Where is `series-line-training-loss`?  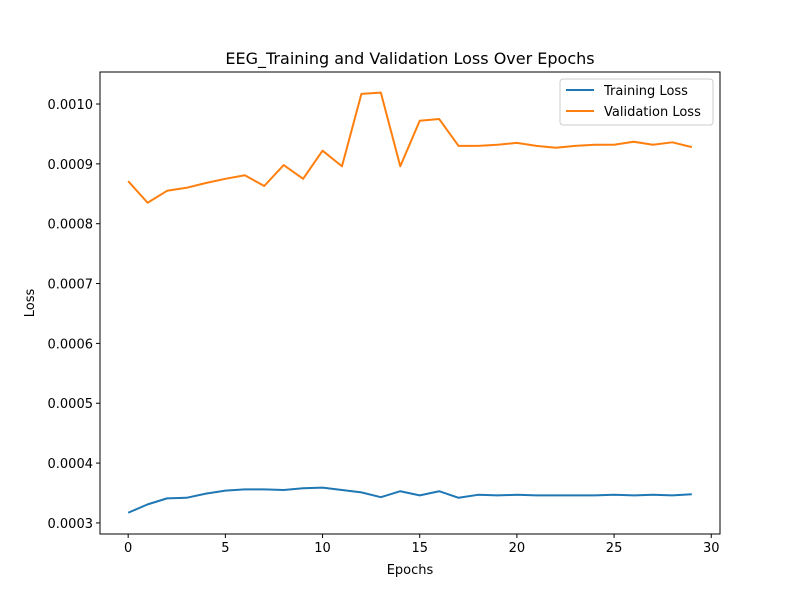
series-line-training-loss is located at coordinates (409, 500).